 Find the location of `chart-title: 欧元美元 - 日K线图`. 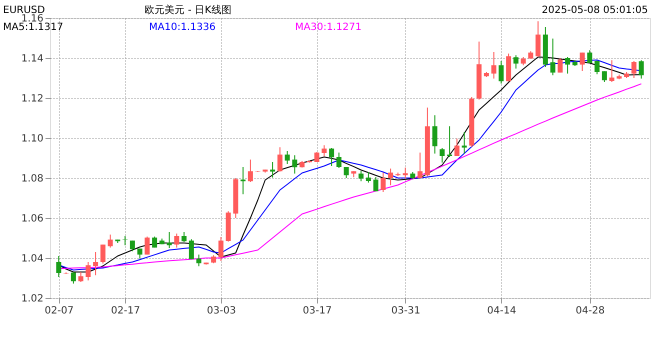

chart-title: 欧元美元 - 日K线图 is located at coordinates (188, 10).